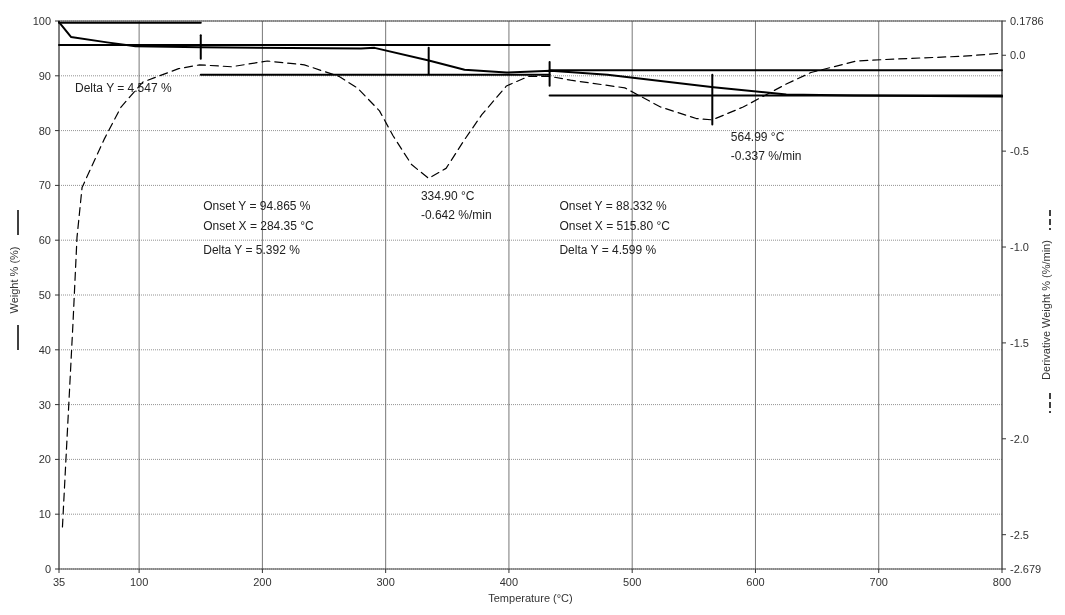 Image resolution: width=1065 pixels, height=615 pixels. What do you see at coordinates (632, 582) in the screenshot?
I see `x-tick-label: 500` at bounding box center [632, 582].